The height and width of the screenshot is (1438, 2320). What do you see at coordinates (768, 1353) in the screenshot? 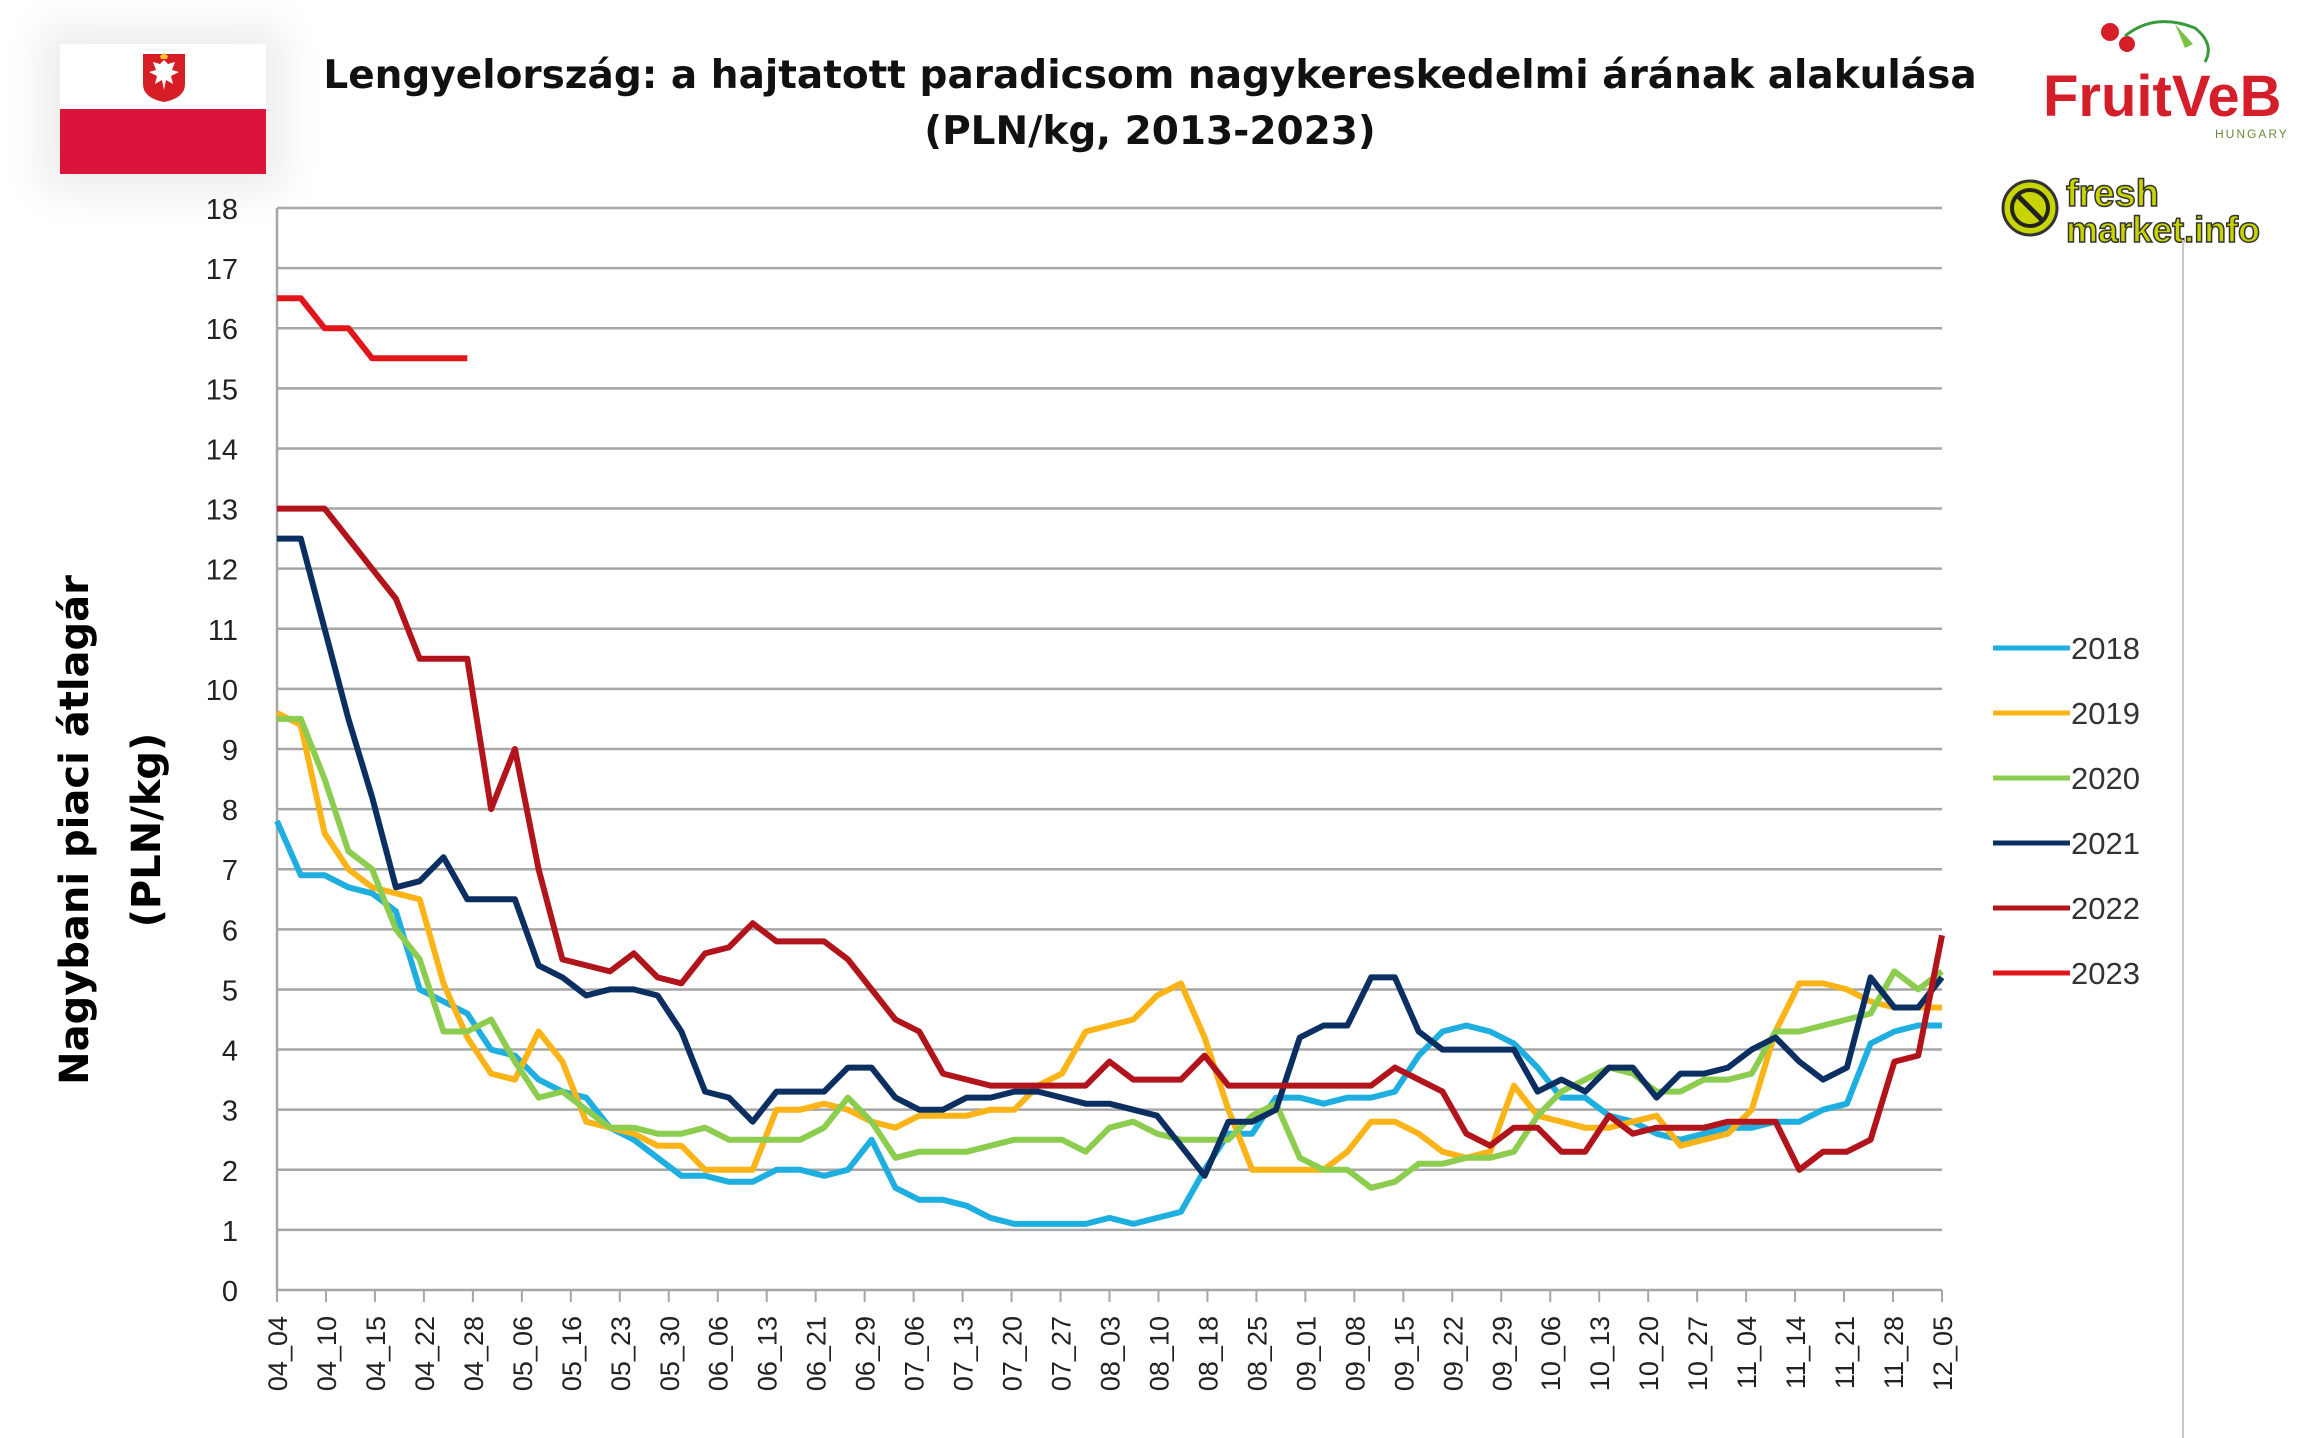
I see `x-tick-label: 06_13` at bounding box center [768, 1353].